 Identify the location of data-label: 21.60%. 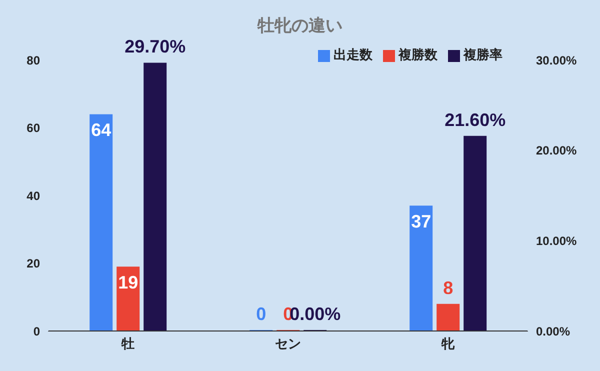
(475, 120).